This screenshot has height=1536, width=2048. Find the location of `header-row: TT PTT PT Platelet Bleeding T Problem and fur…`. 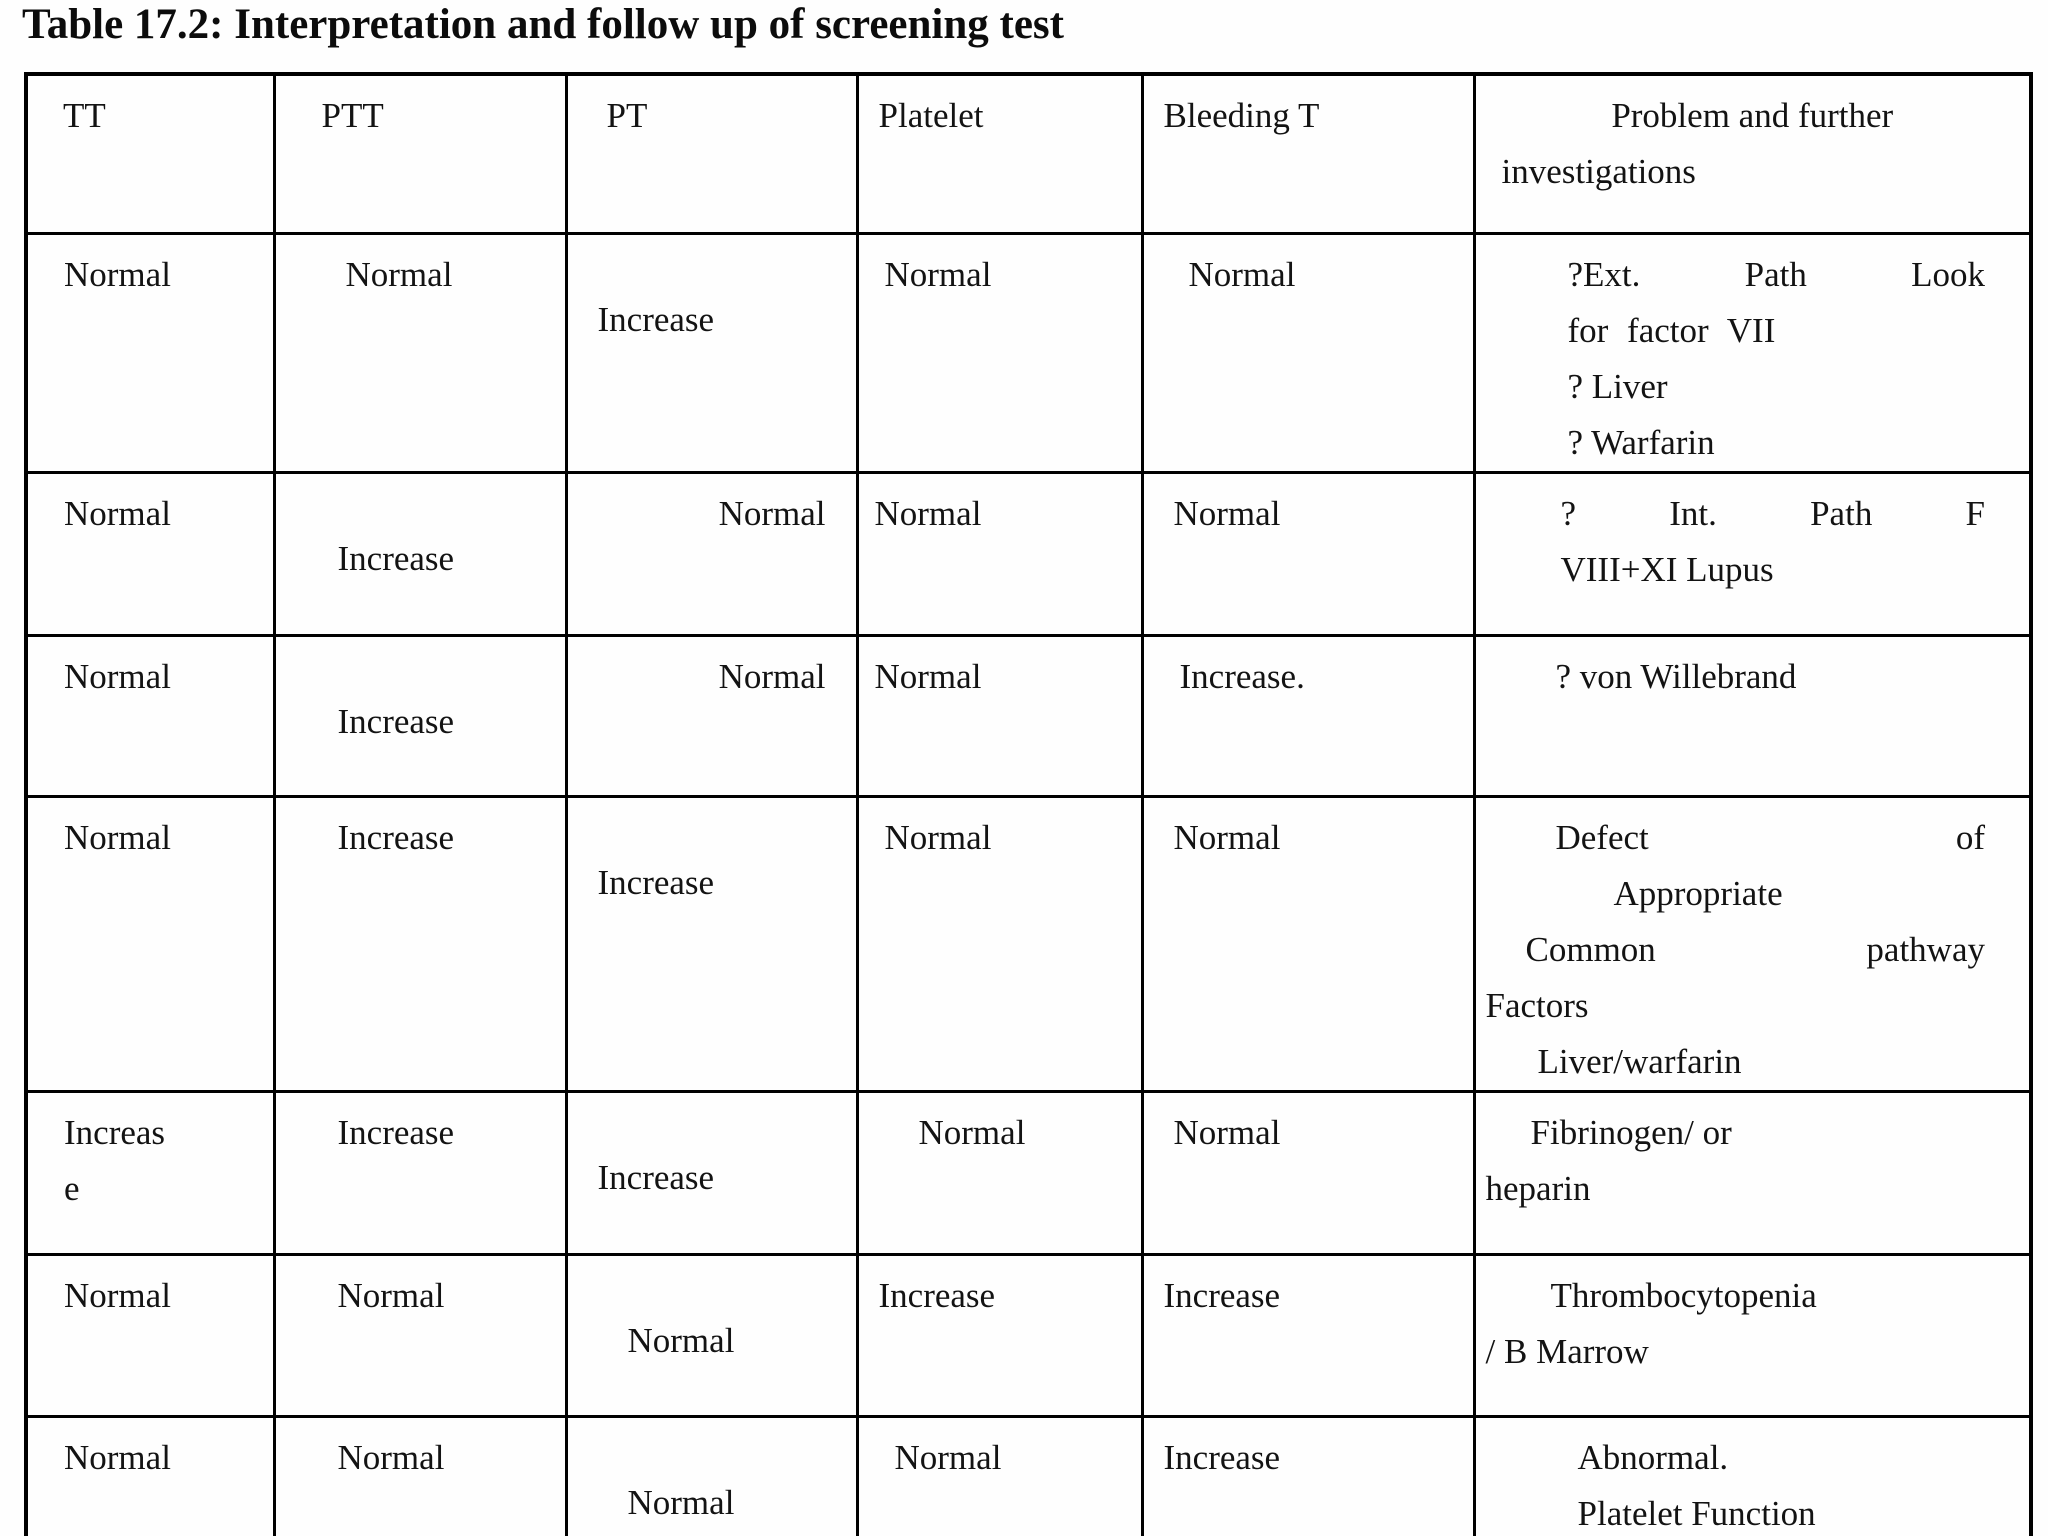

header-row: TT PTT PT Platelet Bleeding T Problem and fur… is located at coordinates (1028, 153).